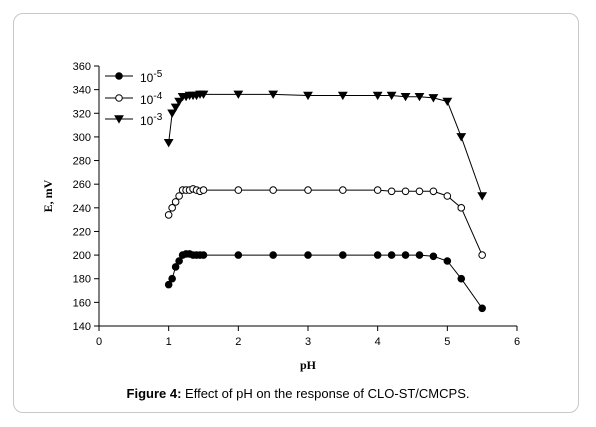  I want to click on x-tick-label: 4, so click(378, 342).